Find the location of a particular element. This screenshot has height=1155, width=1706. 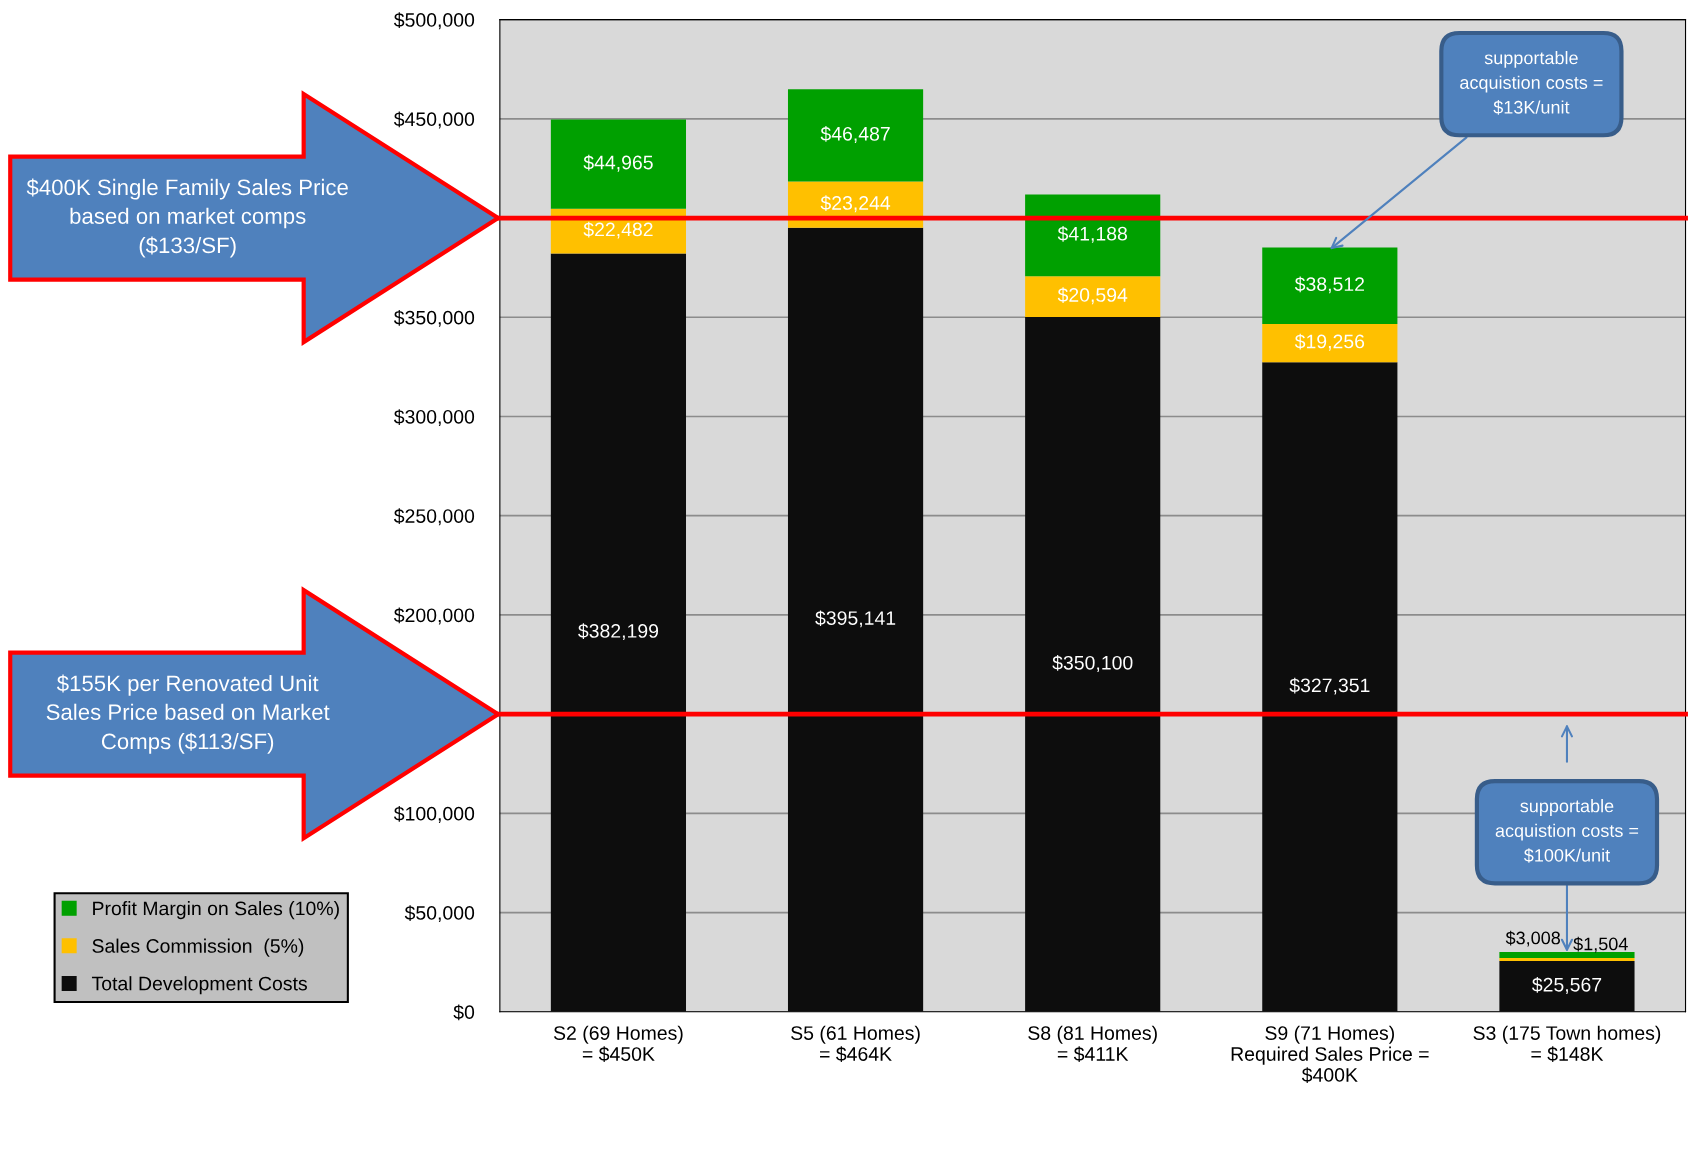

data-label: $382,199 is located at coordinates (618, 632).